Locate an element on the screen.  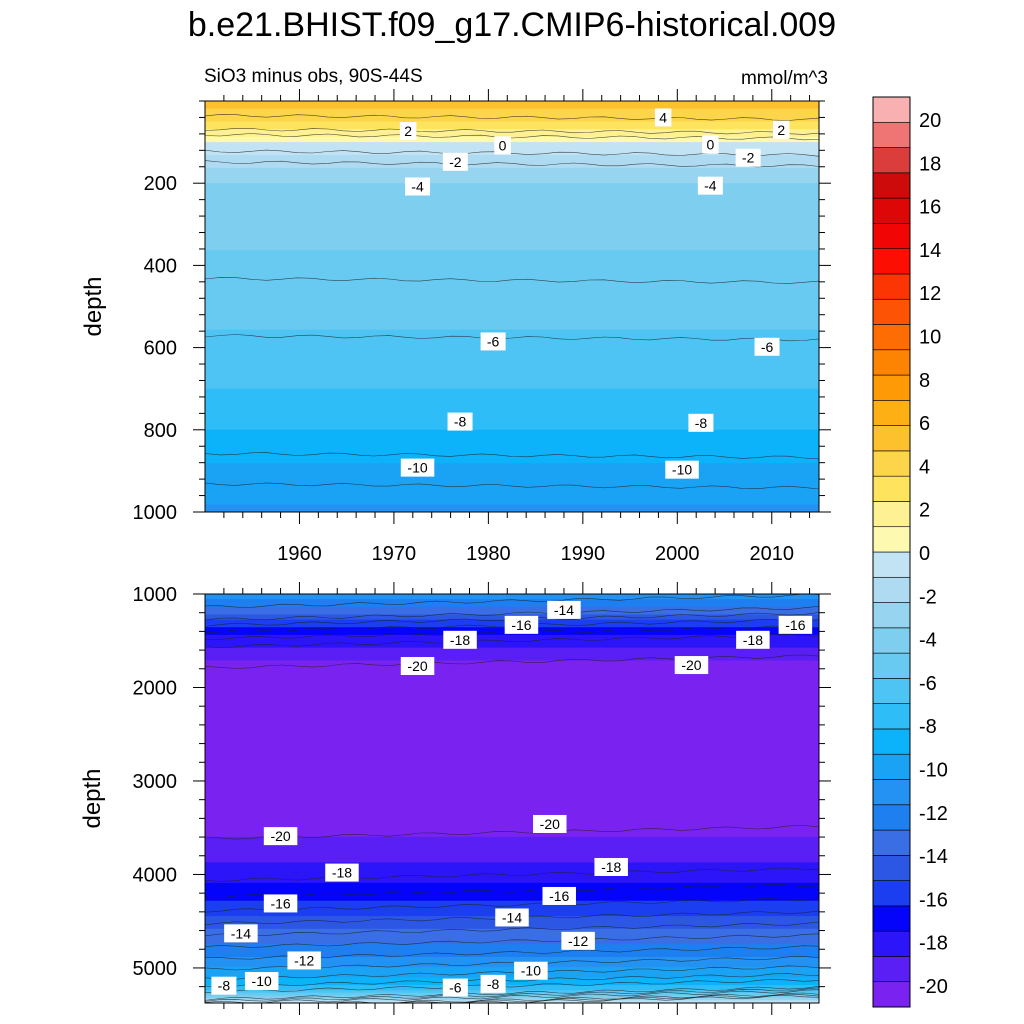
contour-label: -16 is located at coordinates (795, 625).